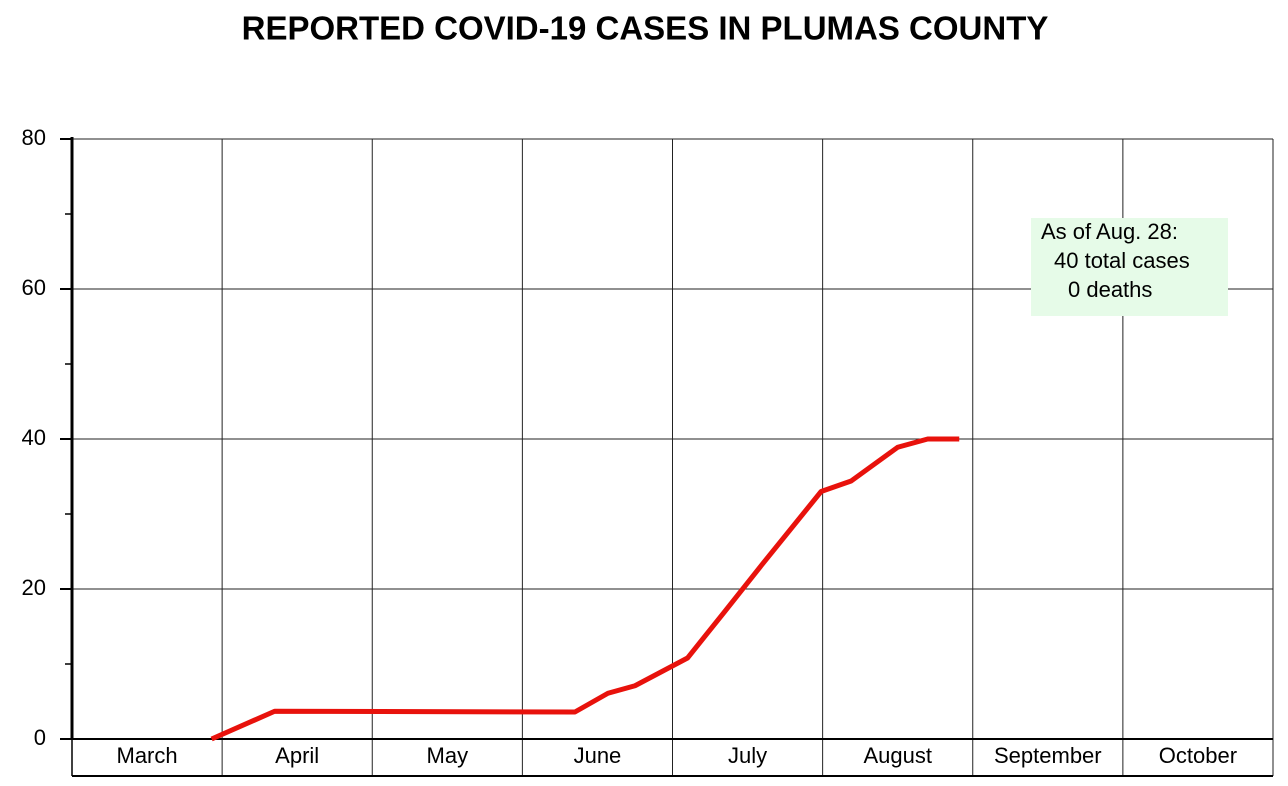 Image resolution: width=1288 pixels, height=786 pixels. I want to click on x-tick-label: August, so click(897, 755).